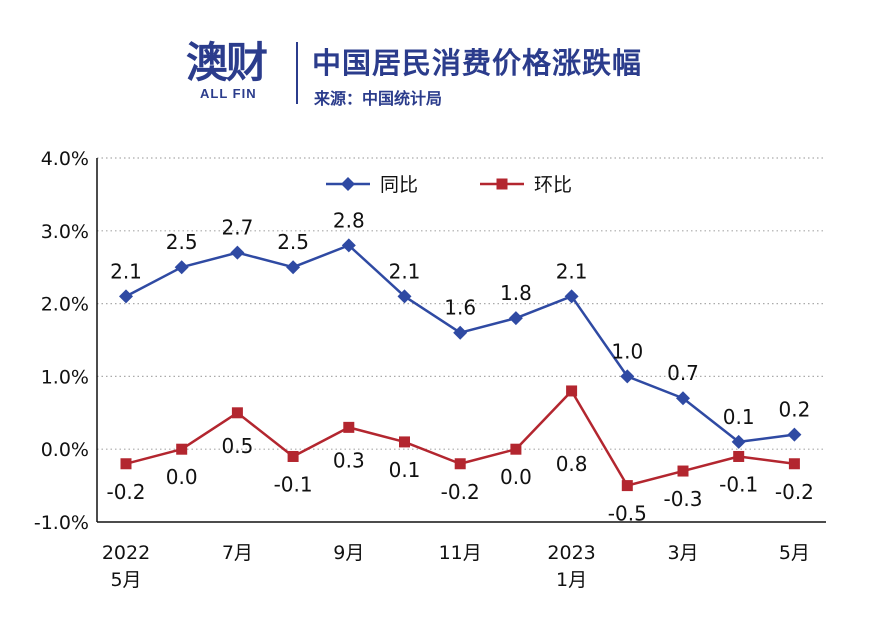 Image resolution: width=872 pixels, height=618 pixels. I want to click on logo-subtext: ALL FIN, so click(228, 93).